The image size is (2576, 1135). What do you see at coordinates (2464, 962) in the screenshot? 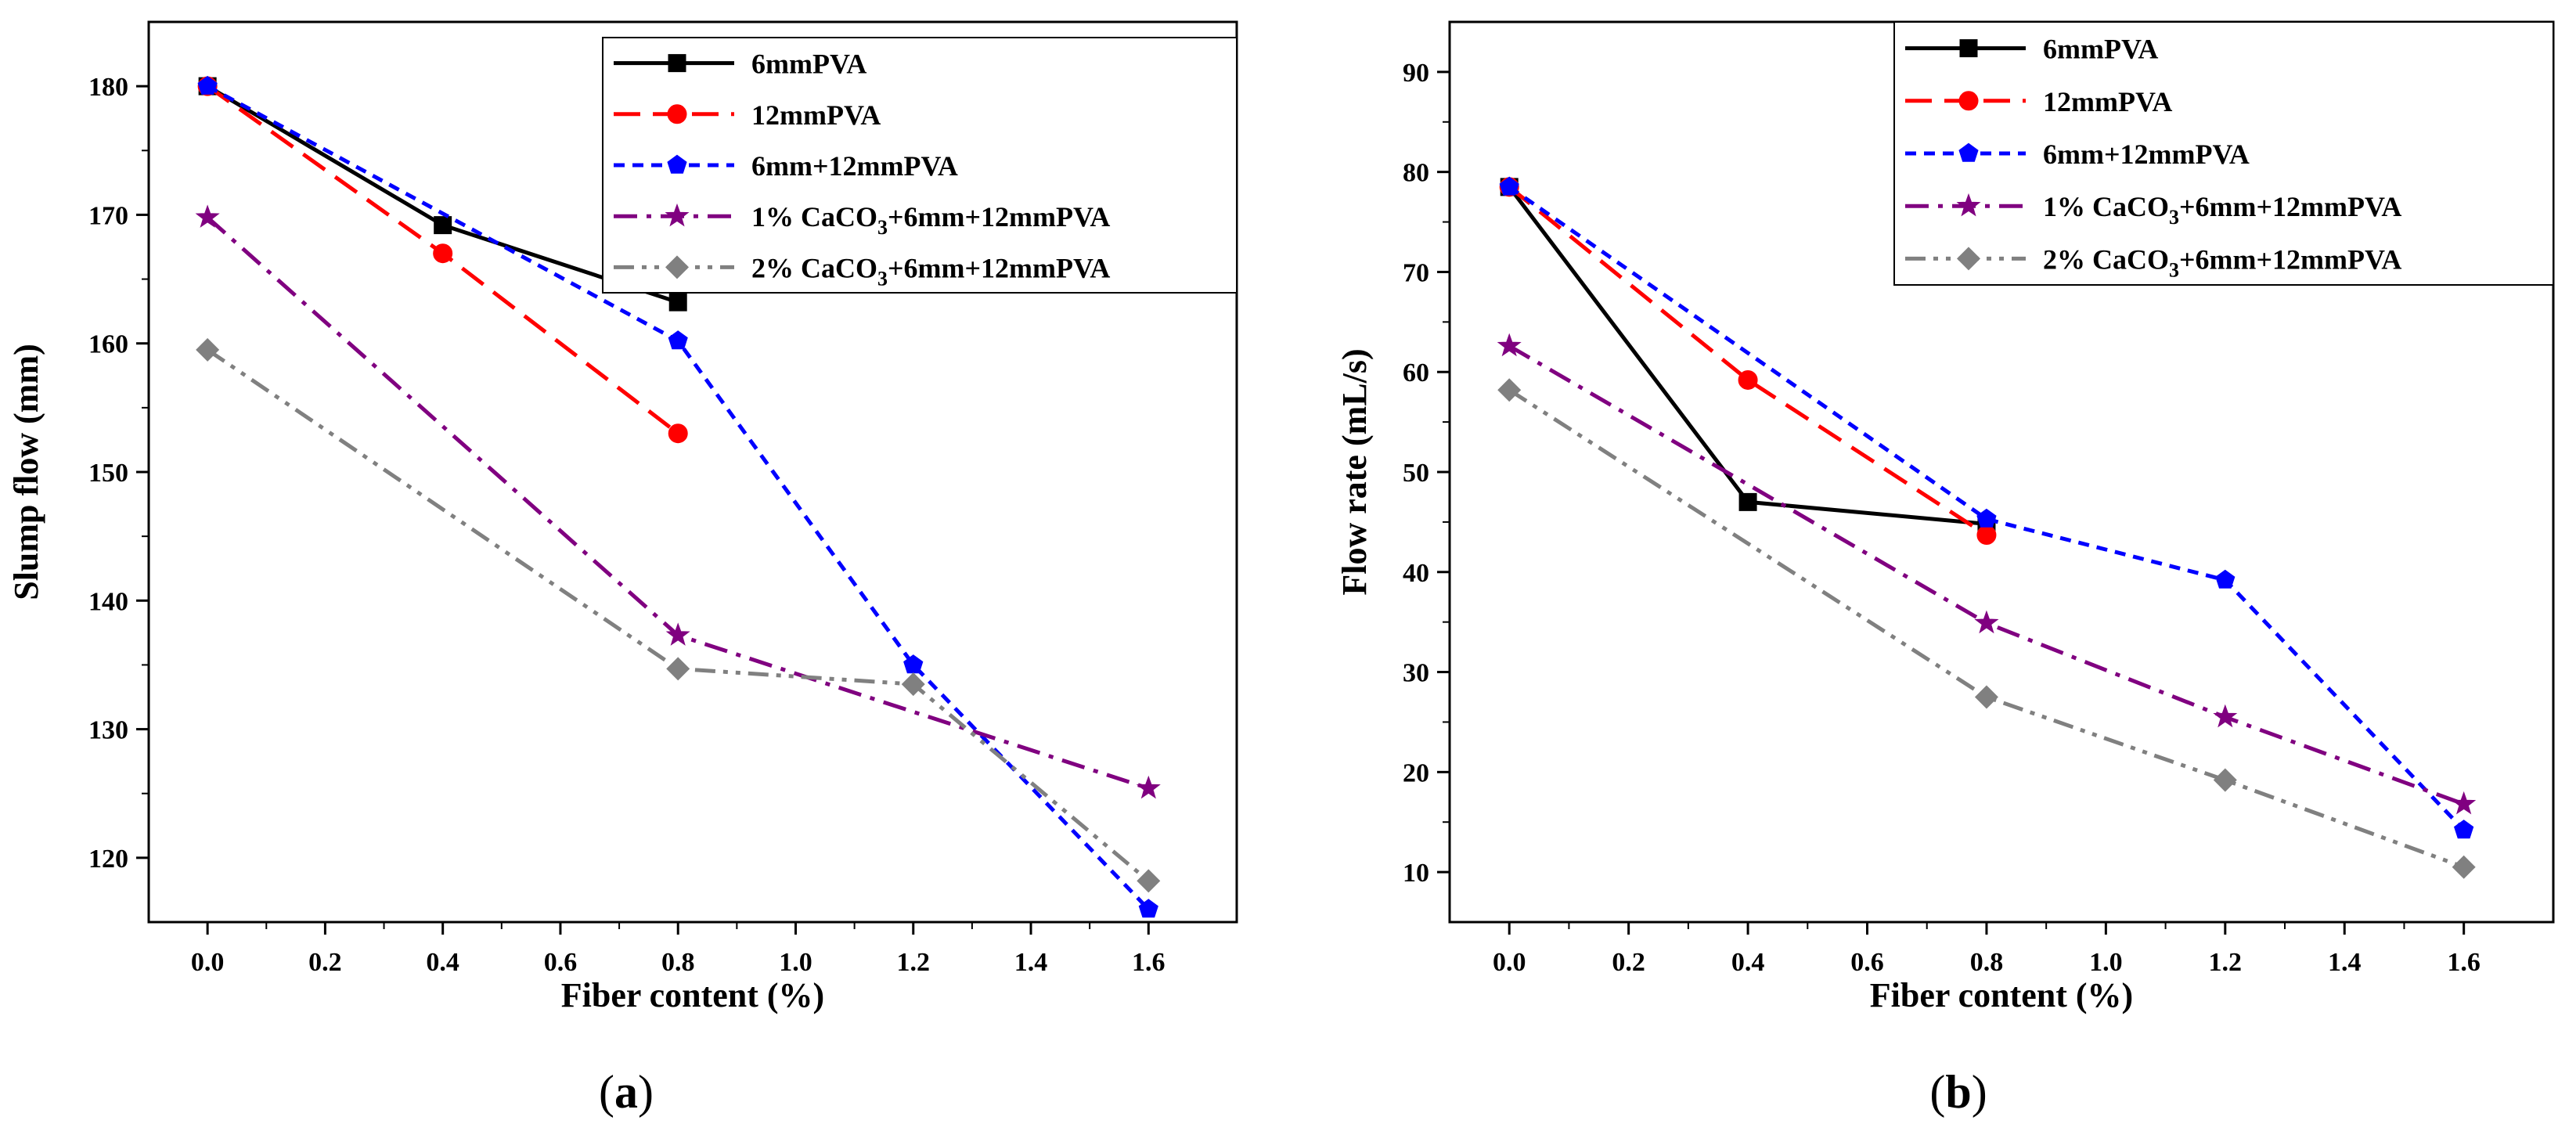
I see `x-tick-label: 1.6` at bounding box center [2464, 962].